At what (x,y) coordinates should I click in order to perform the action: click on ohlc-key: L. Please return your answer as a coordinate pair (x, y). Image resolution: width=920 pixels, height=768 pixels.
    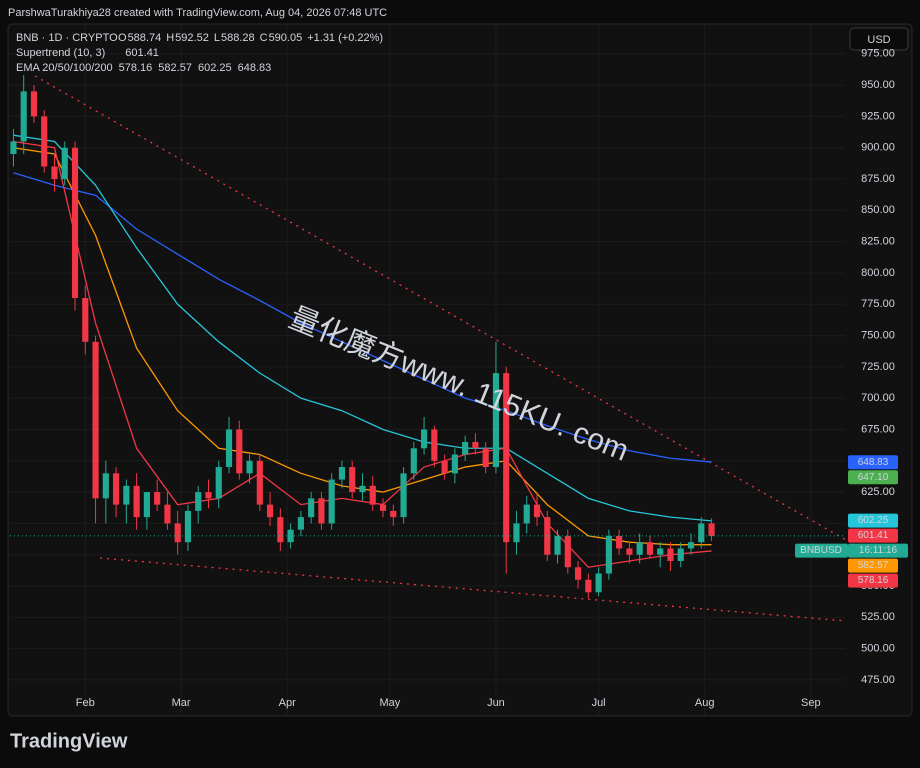
    Looking at the image, I should click on (217, 38).